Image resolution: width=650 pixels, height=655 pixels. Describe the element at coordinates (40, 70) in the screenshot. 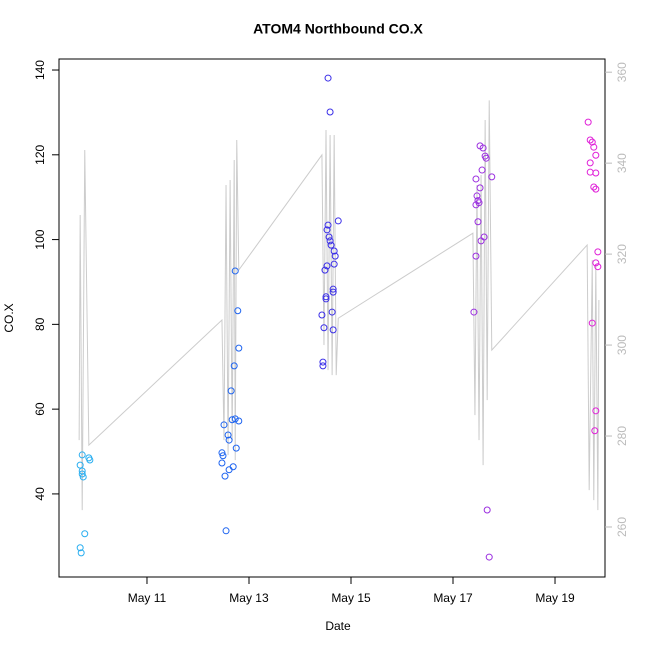

I see `y-tick-label: 140` at that location.